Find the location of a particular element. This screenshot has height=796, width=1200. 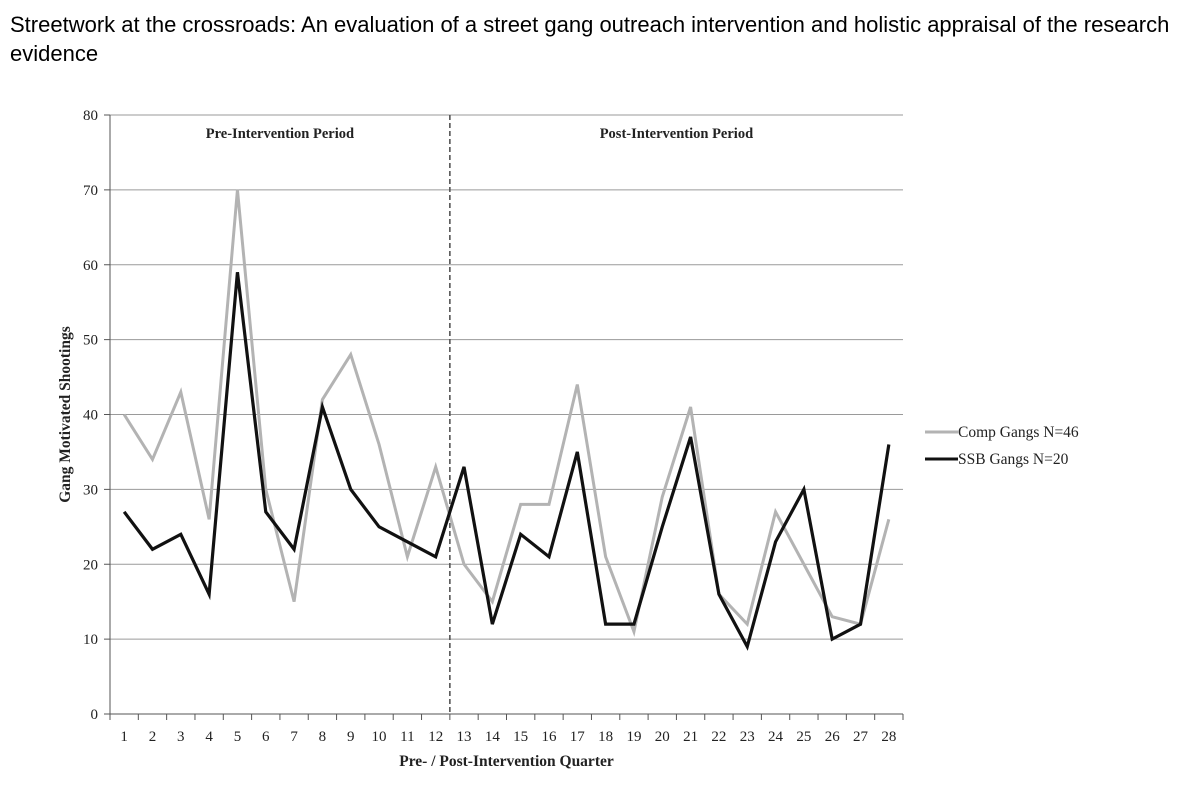

x-tick-label-24: 24 is located at coordinates (776, 737).